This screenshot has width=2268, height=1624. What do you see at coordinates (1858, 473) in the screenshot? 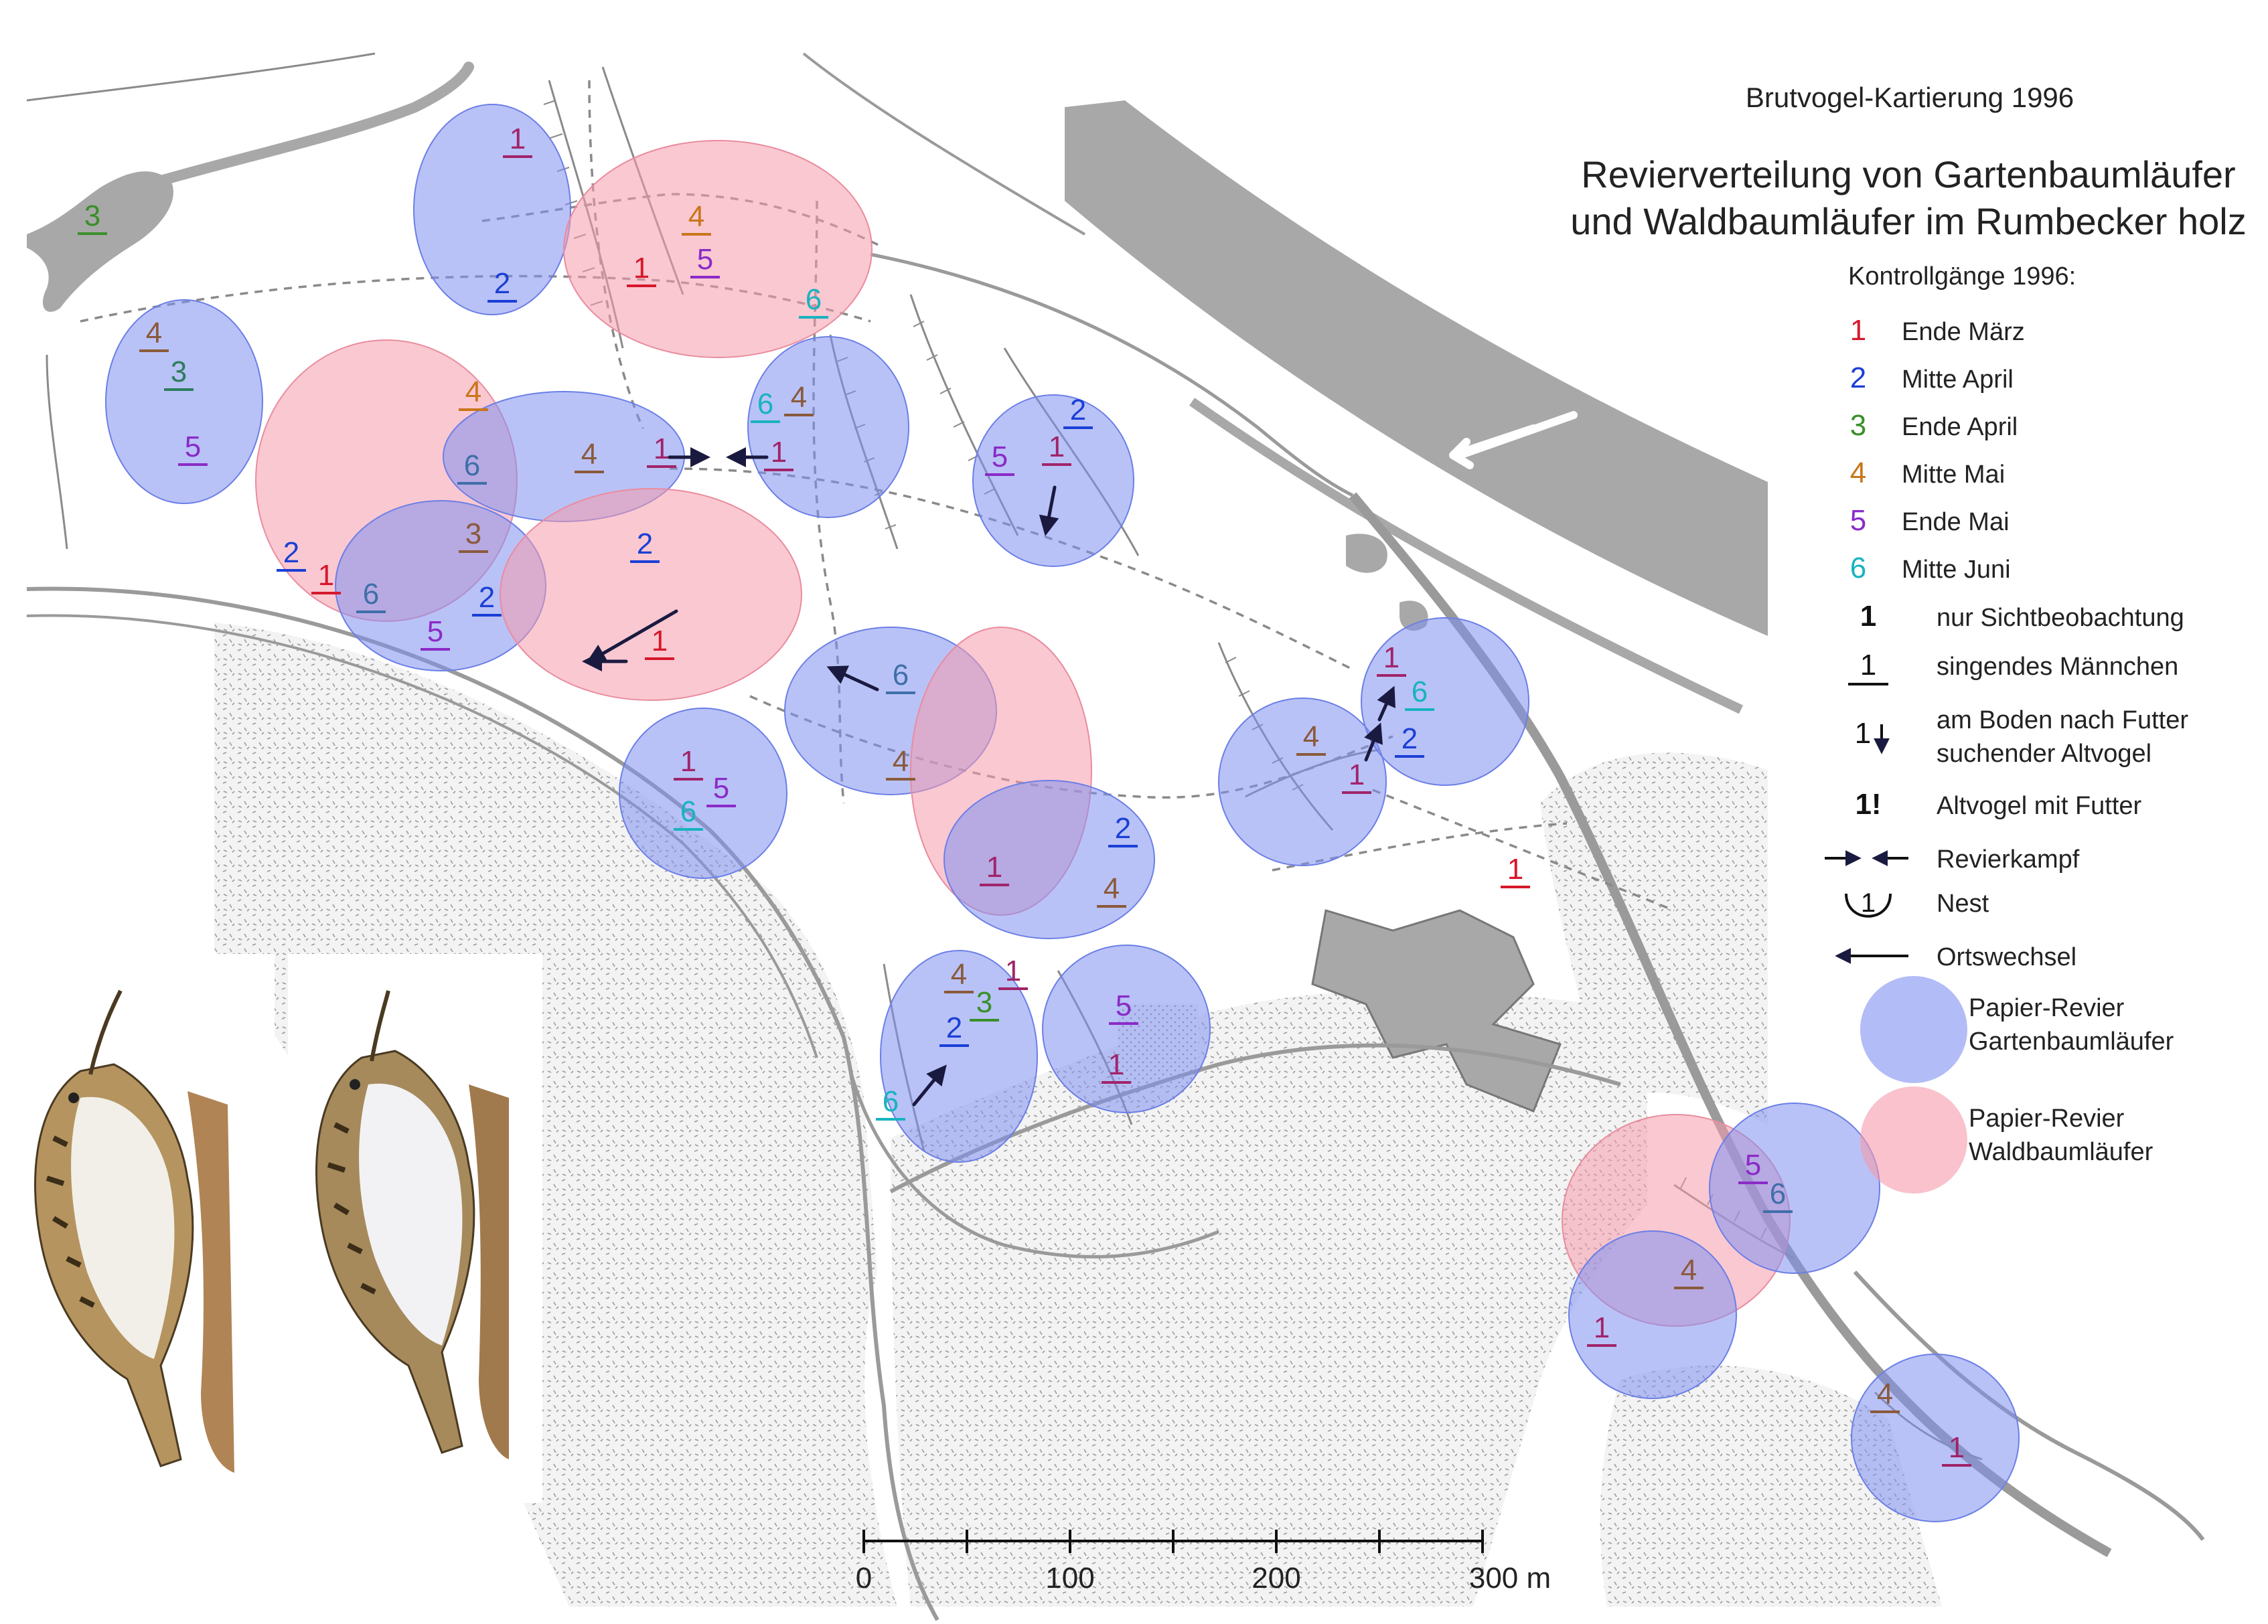
I see `legend-visit-number: 4` at bounding box center [1858, 473].